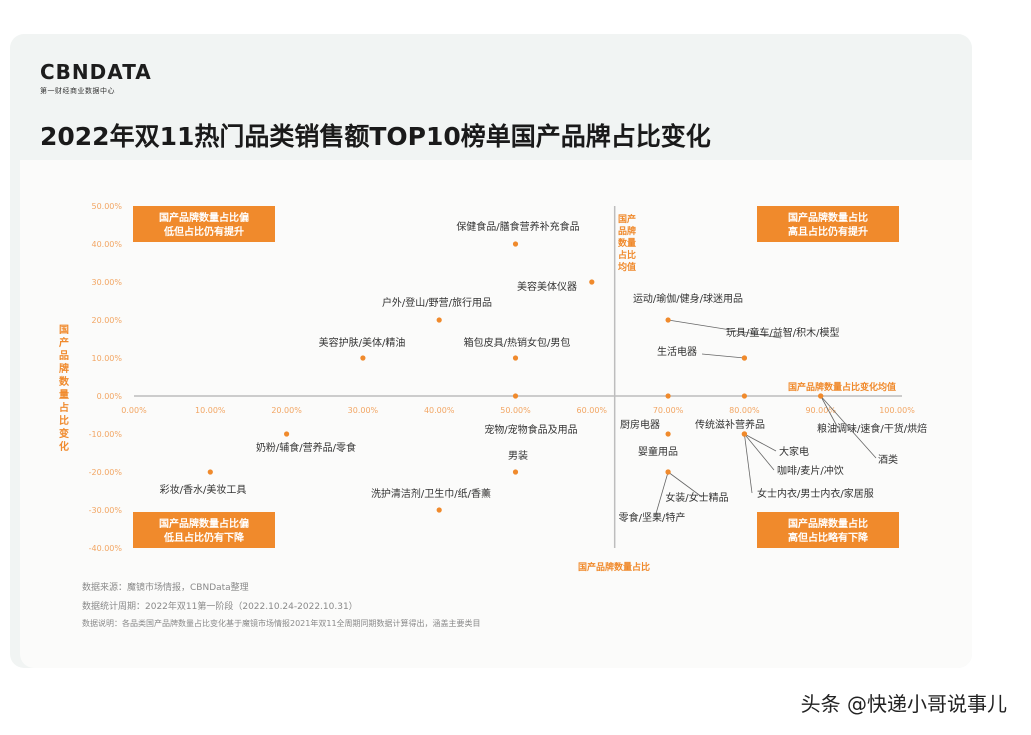 This screenshot has width=1031, height=735. What do you see at coordinates (64, 342) in the screenshot?
I see `y-axis-title-char: 产` at bounding box center [64, 342].